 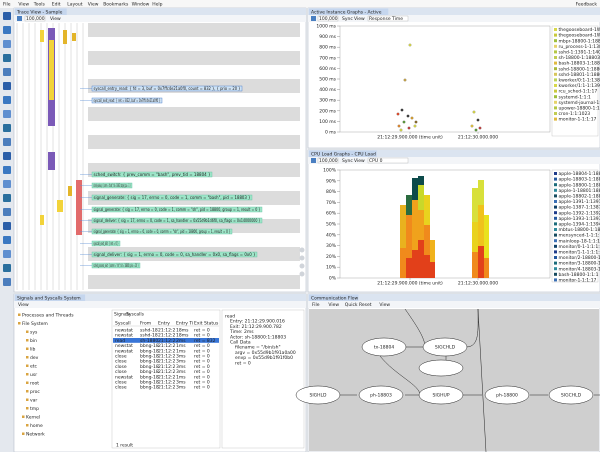 I want to click on legend-entry: apple-1391-1:1391, so click(x=579, y=202).